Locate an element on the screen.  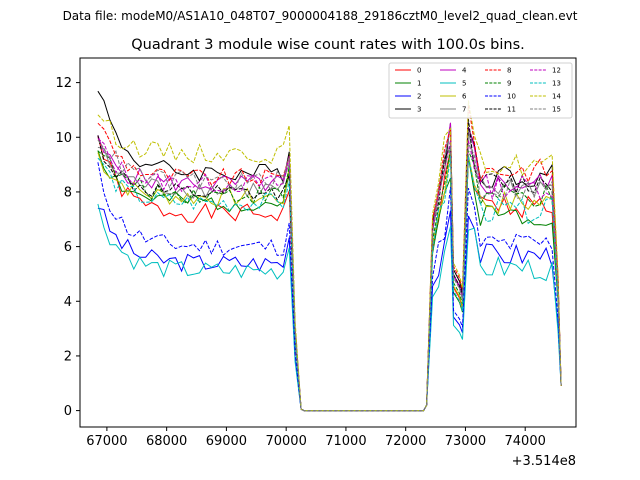
legend-label: 13 is located at coordinates (556, 84).